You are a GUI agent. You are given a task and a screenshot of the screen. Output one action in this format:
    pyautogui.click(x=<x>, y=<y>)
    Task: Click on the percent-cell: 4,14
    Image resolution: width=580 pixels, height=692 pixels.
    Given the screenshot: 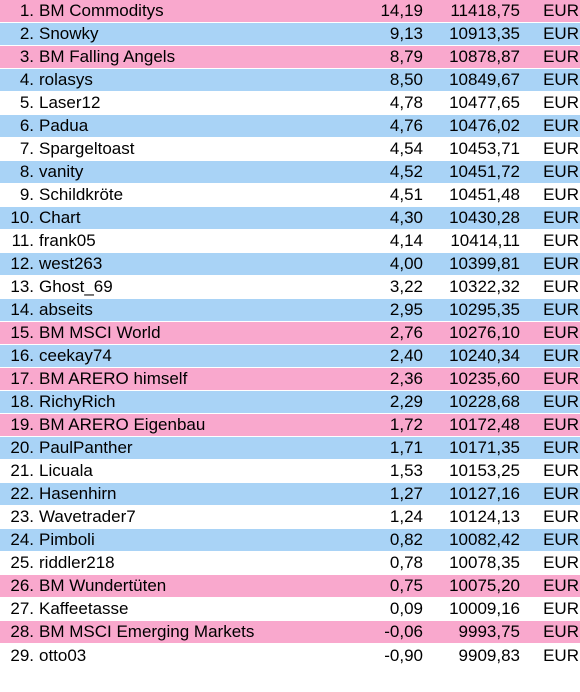 What is the action you would take?
    pyautogui.click(x=406, y=240)
    